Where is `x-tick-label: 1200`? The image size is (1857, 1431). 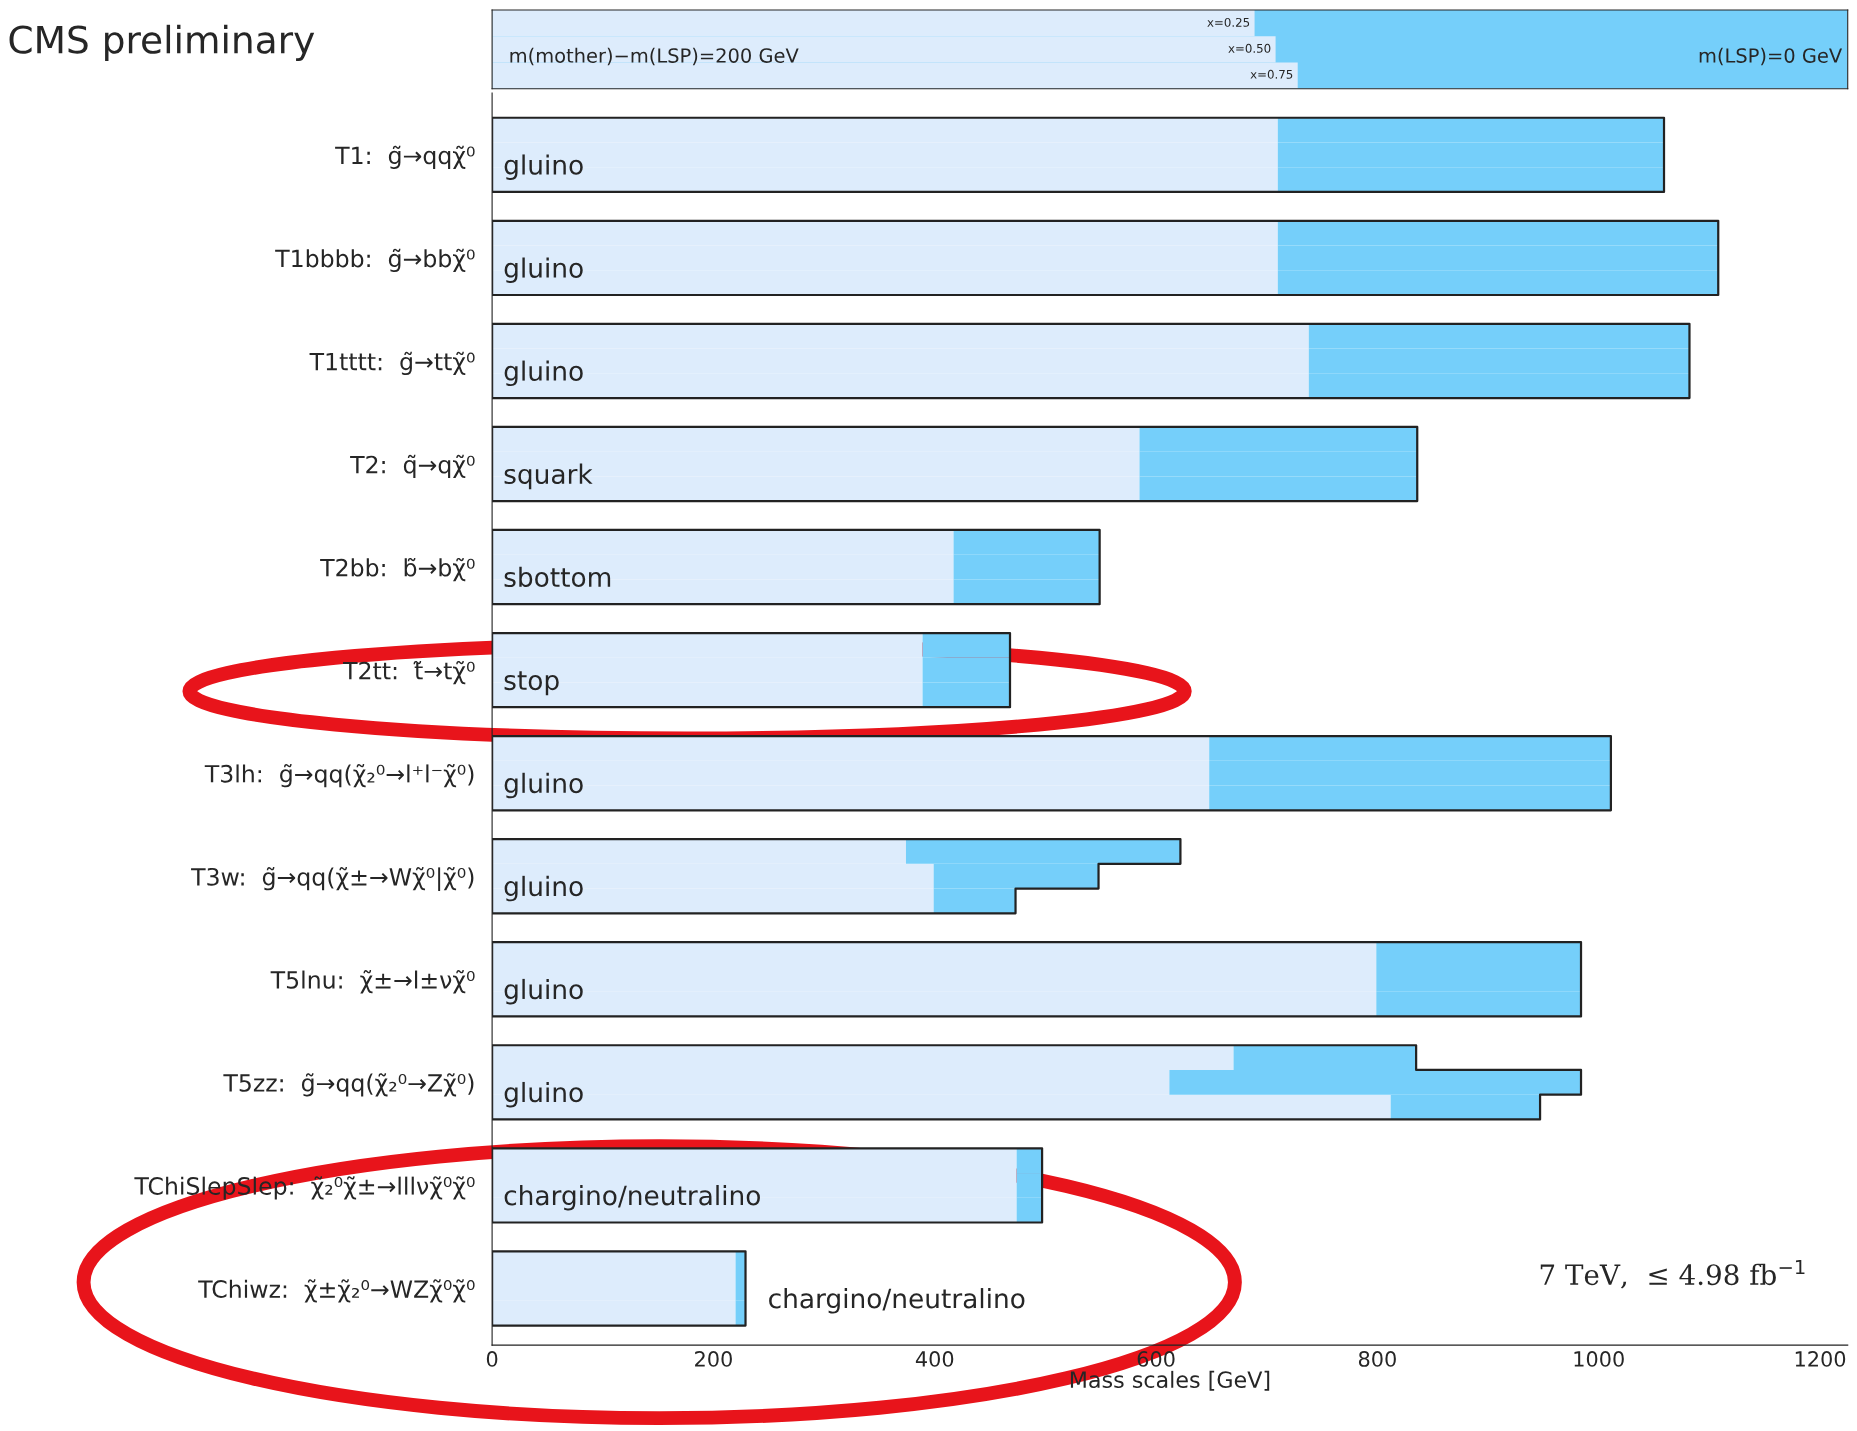
x-tick-label: 1200 is located at coordinates (1820, 1359).